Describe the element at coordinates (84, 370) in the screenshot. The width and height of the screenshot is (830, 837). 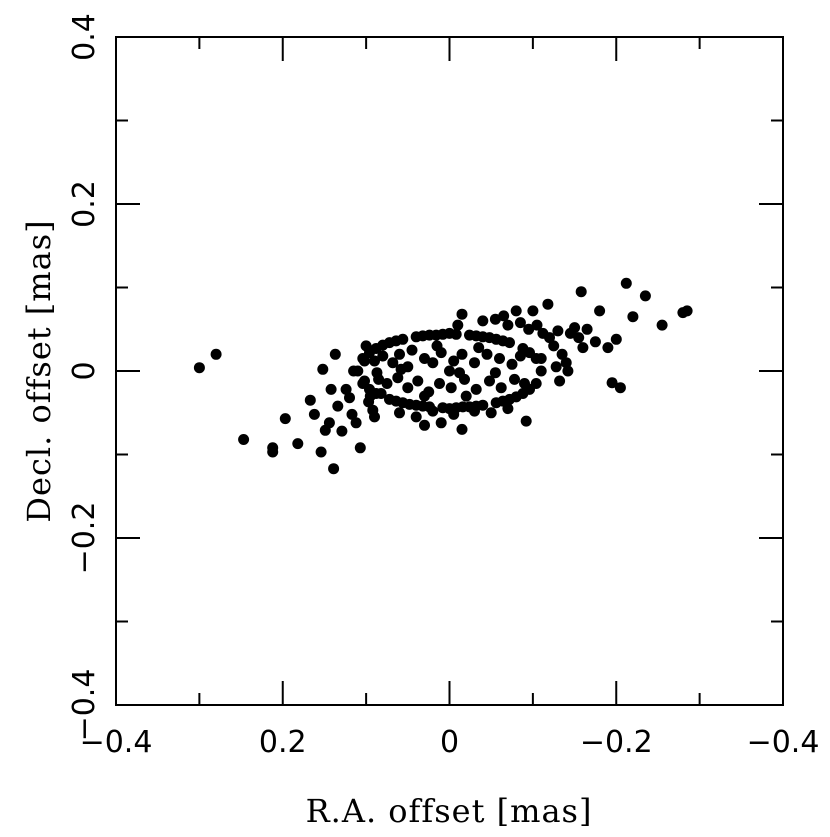
I see `y-tick-label: 0` at that location.